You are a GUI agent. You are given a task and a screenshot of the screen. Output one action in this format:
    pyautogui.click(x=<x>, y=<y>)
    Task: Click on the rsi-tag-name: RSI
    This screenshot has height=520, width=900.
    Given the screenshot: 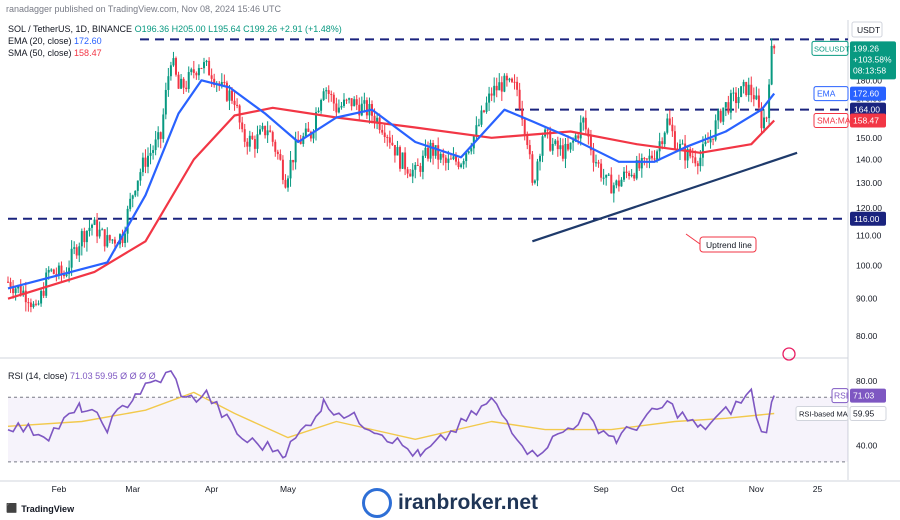 What is the action you would take?
    pyautogui.click(x=841, y=396)
    